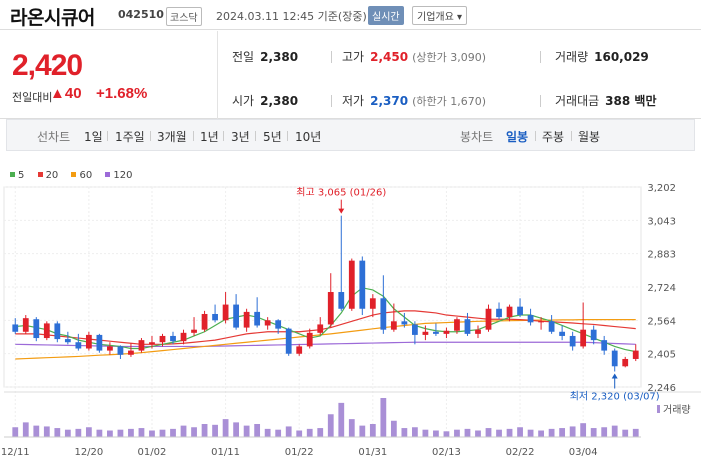 The width and height of the screenshot is (701, 471). Describe the element at coordinates (606, 101) in the screenshot. I see `trade-amount: 거래대금 388 백만` at that location.